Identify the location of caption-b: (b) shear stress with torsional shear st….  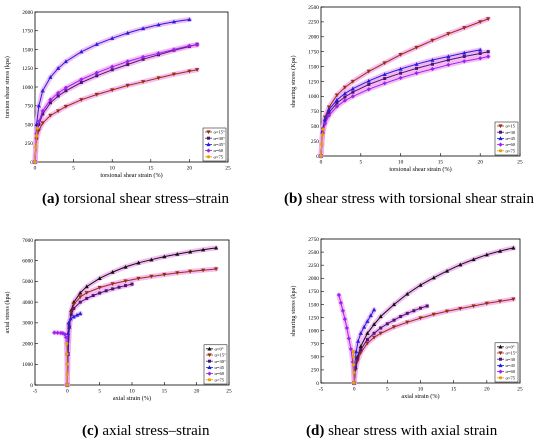
(409, 199).